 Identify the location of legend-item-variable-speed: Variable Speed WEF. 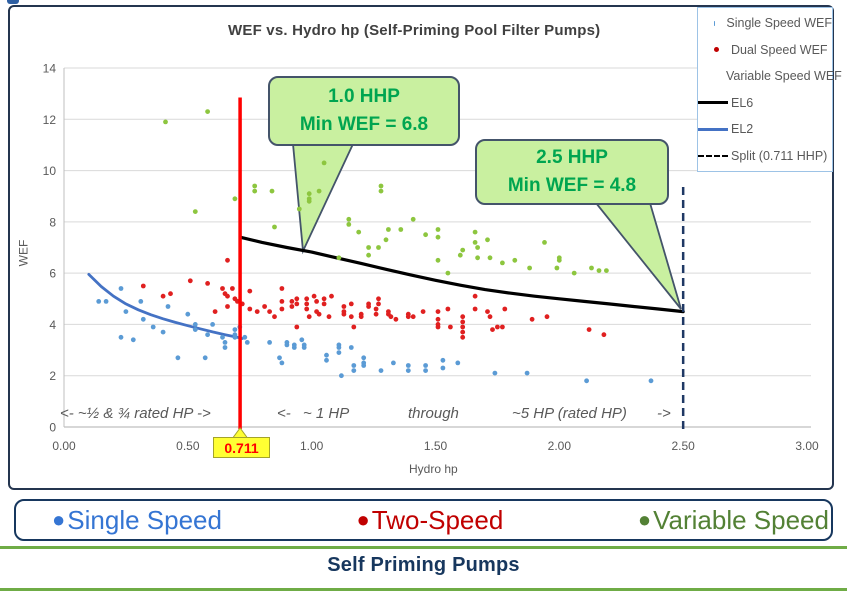
(770, 76).